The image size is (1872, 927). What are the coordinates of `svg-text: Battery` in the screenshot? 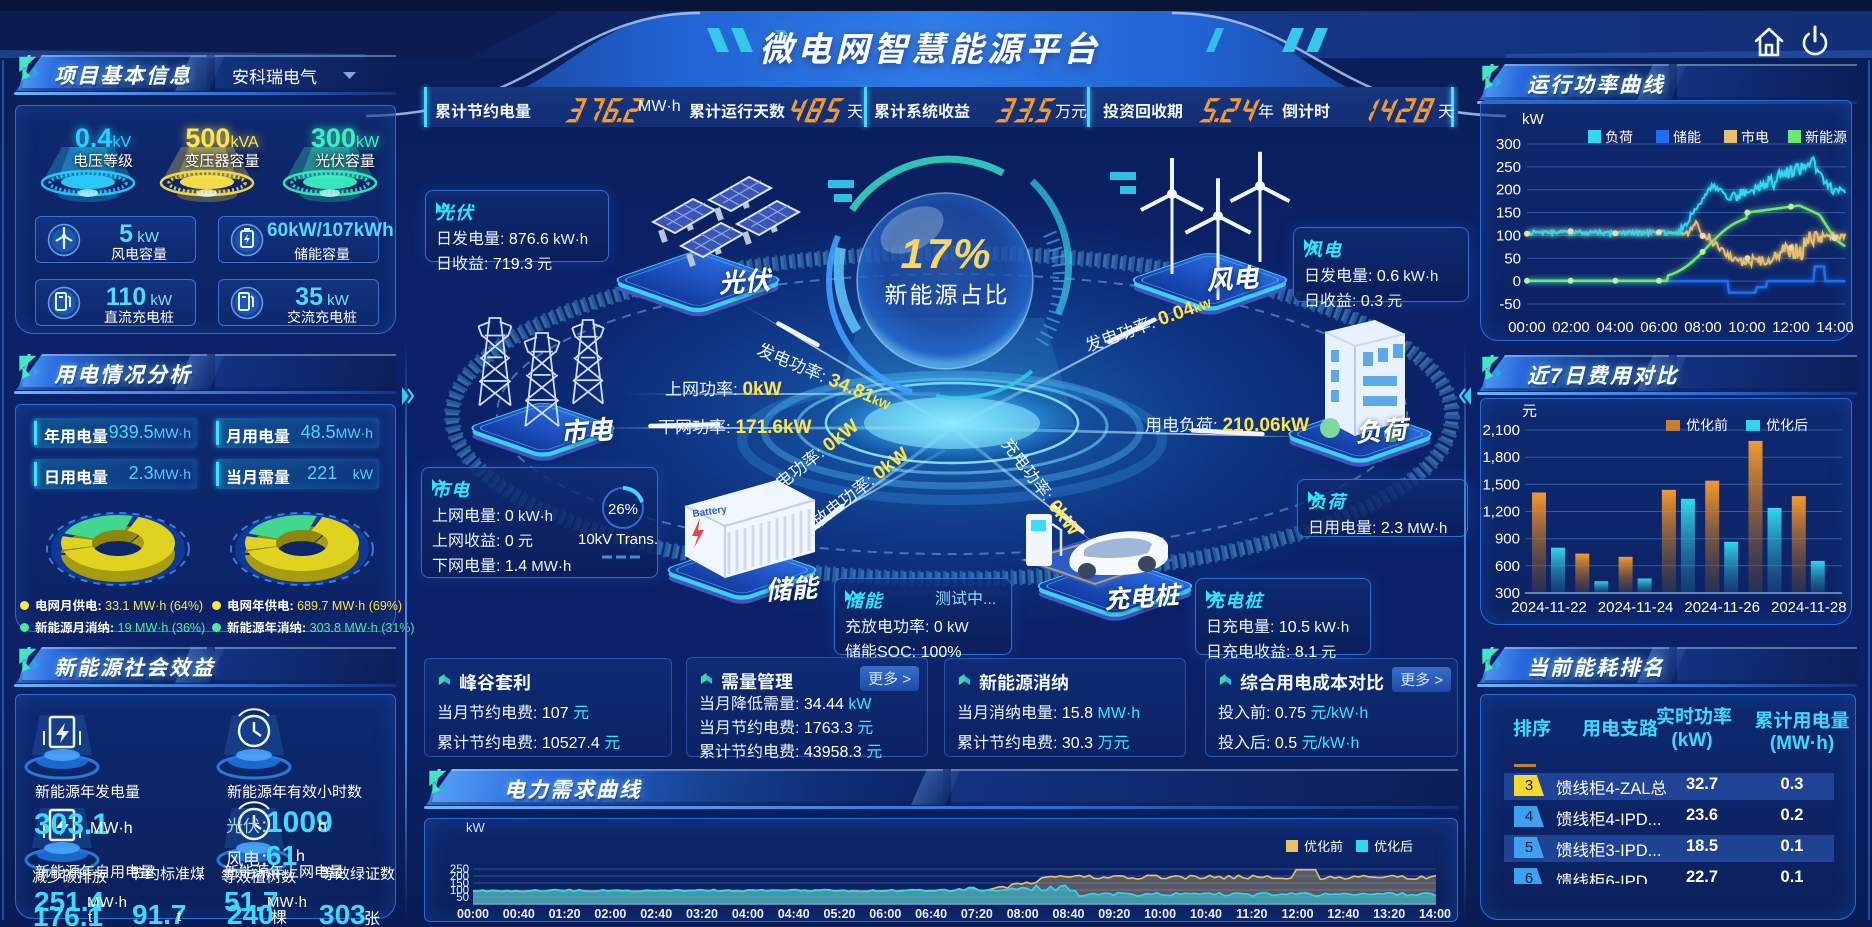 It's located at (710, 512).